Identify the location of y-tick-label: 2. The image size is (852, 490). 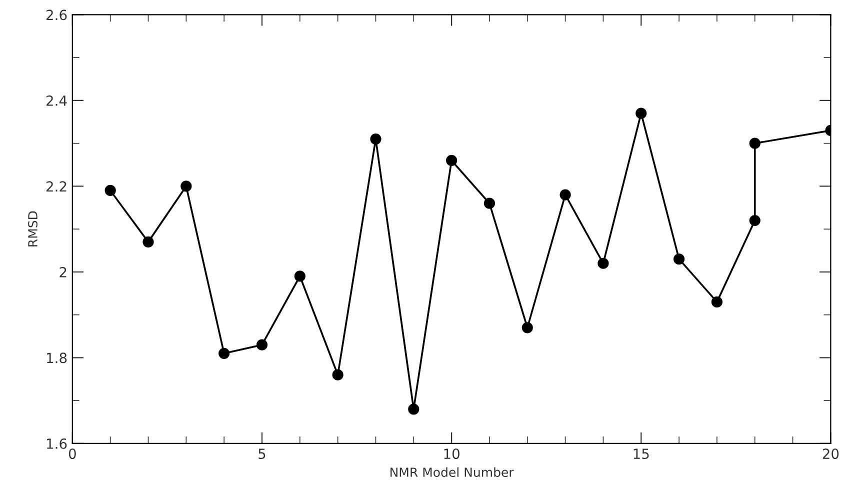
(63, 272).